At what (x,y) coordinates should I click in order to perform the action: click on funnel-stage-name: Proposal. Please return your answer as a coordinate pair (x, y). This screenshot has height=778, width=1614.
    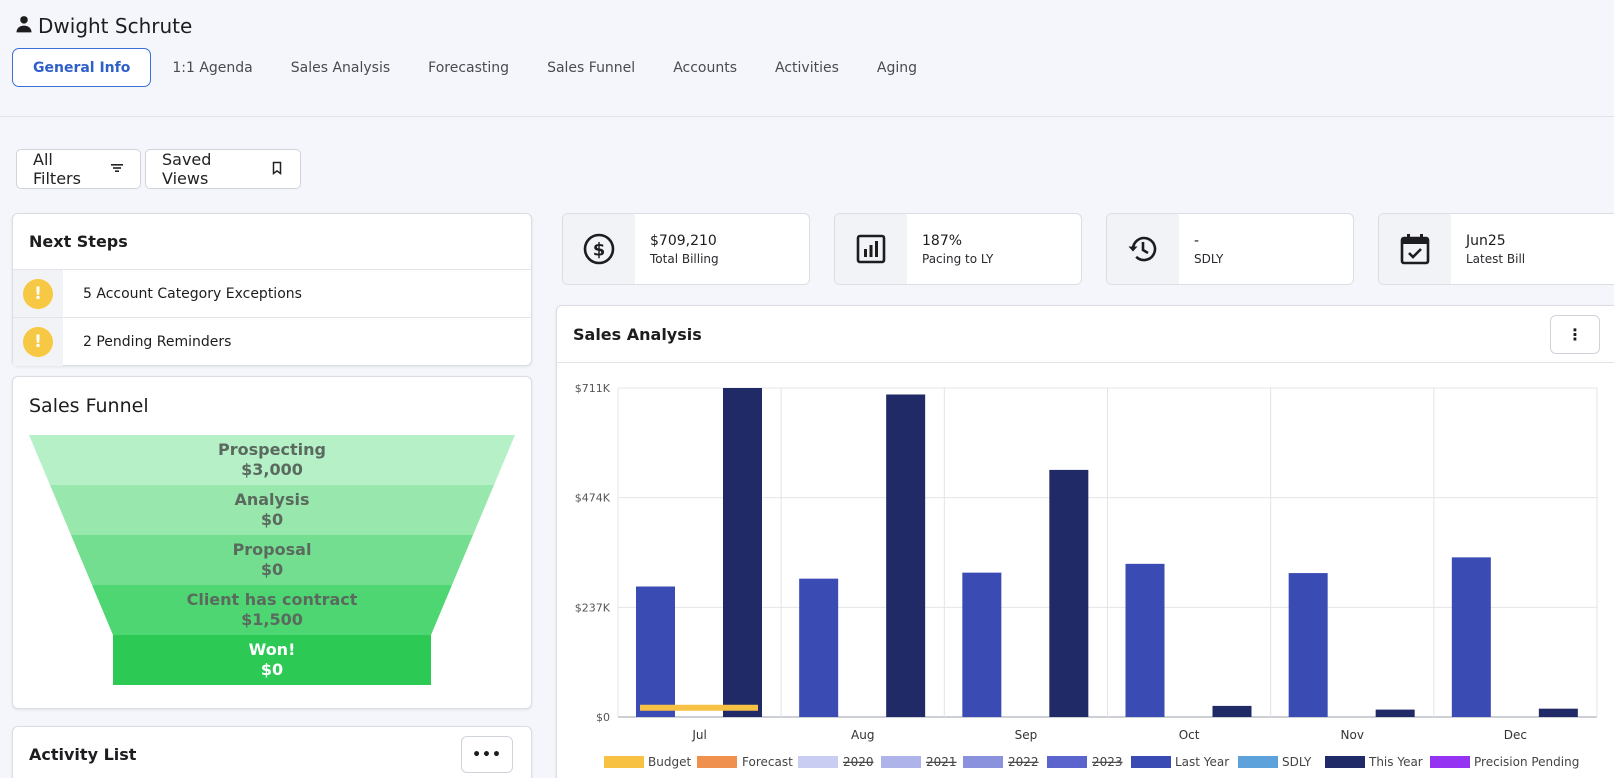
    Looking at the image, I should click on (272, 549).